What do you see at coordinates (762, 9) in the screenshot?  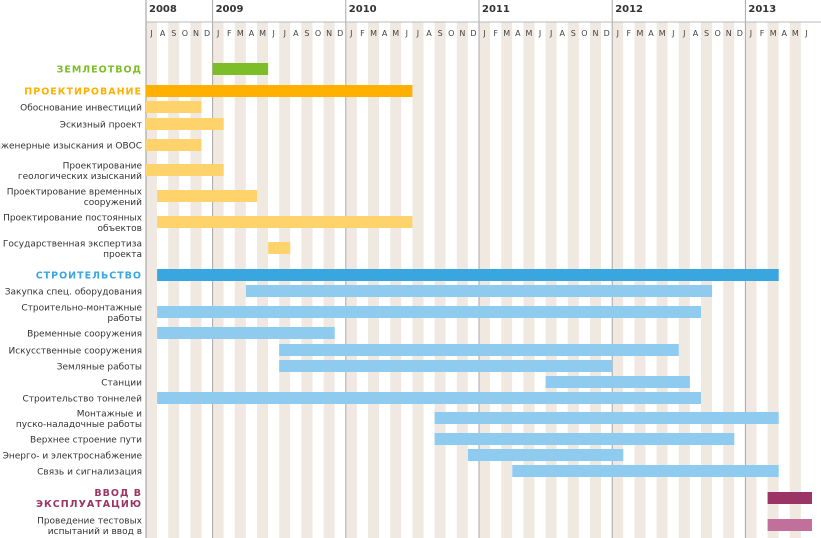 I see `year-label-2013: 2013` at bounding box center [762, 9].